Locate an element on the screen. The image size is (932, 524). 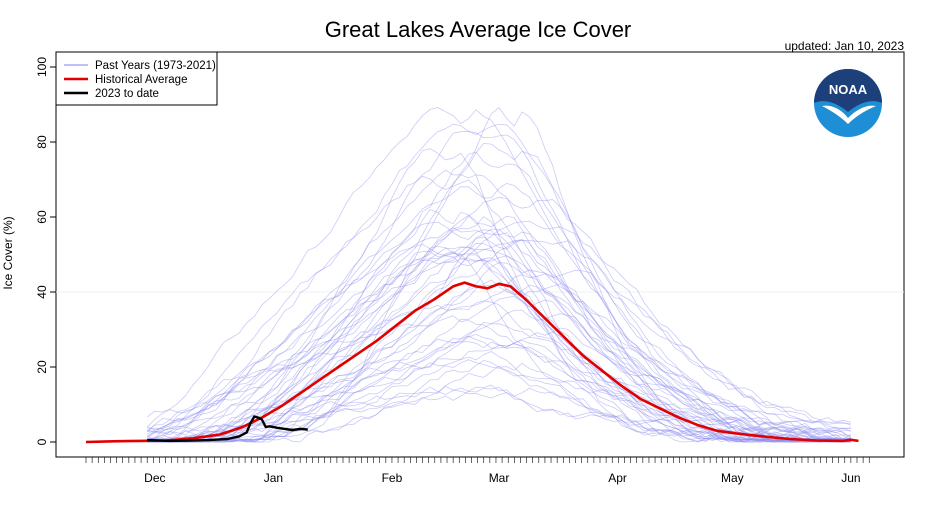
legend-label-historical-average: Historical Average is located at coordinates (141, 80).